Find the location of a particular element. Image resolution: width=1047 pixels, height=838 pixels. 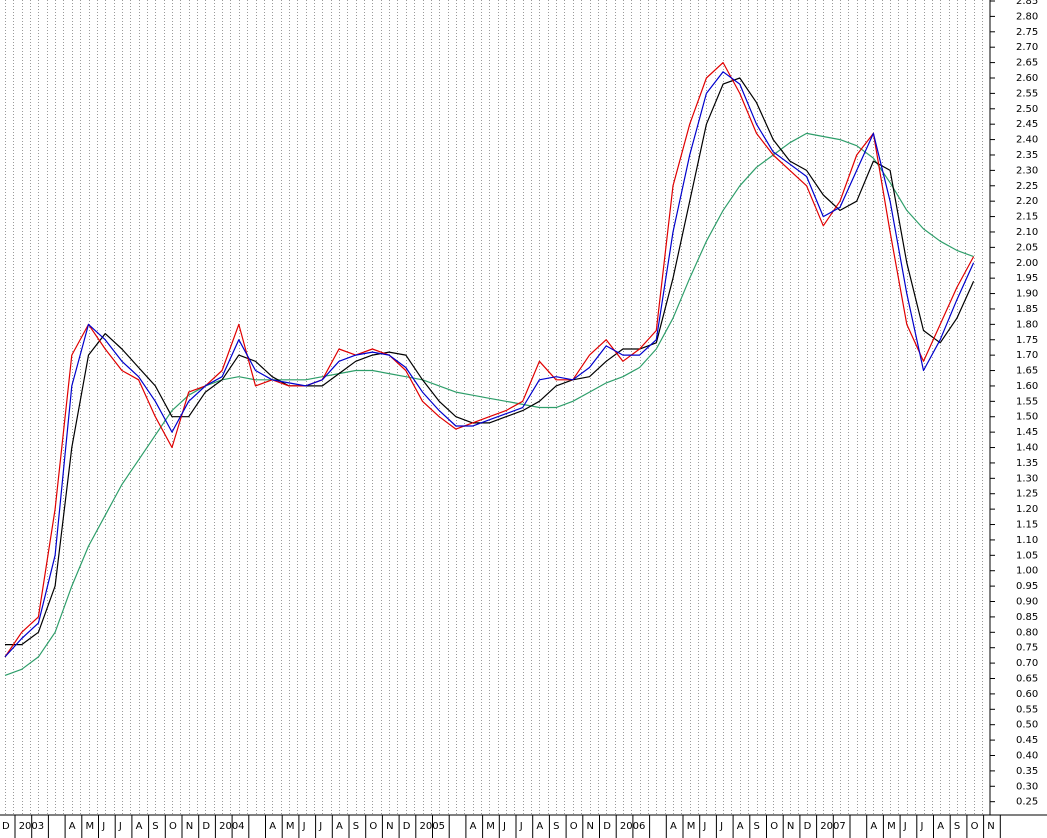

y-tick-label: 1.60 is located at coordinates (1027, 386).